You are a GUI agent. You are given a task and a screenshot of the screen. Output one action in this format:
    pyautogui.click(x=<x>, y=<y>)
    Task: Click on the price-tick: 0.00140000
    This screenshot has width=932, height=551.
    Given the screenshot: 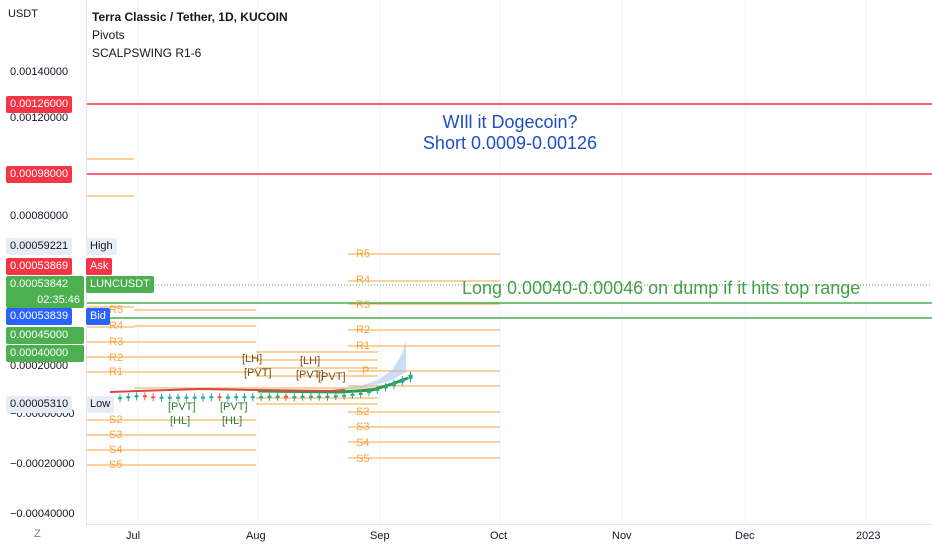 What is the action you would take?
    pyautogui.click(x=39, y=72)
    